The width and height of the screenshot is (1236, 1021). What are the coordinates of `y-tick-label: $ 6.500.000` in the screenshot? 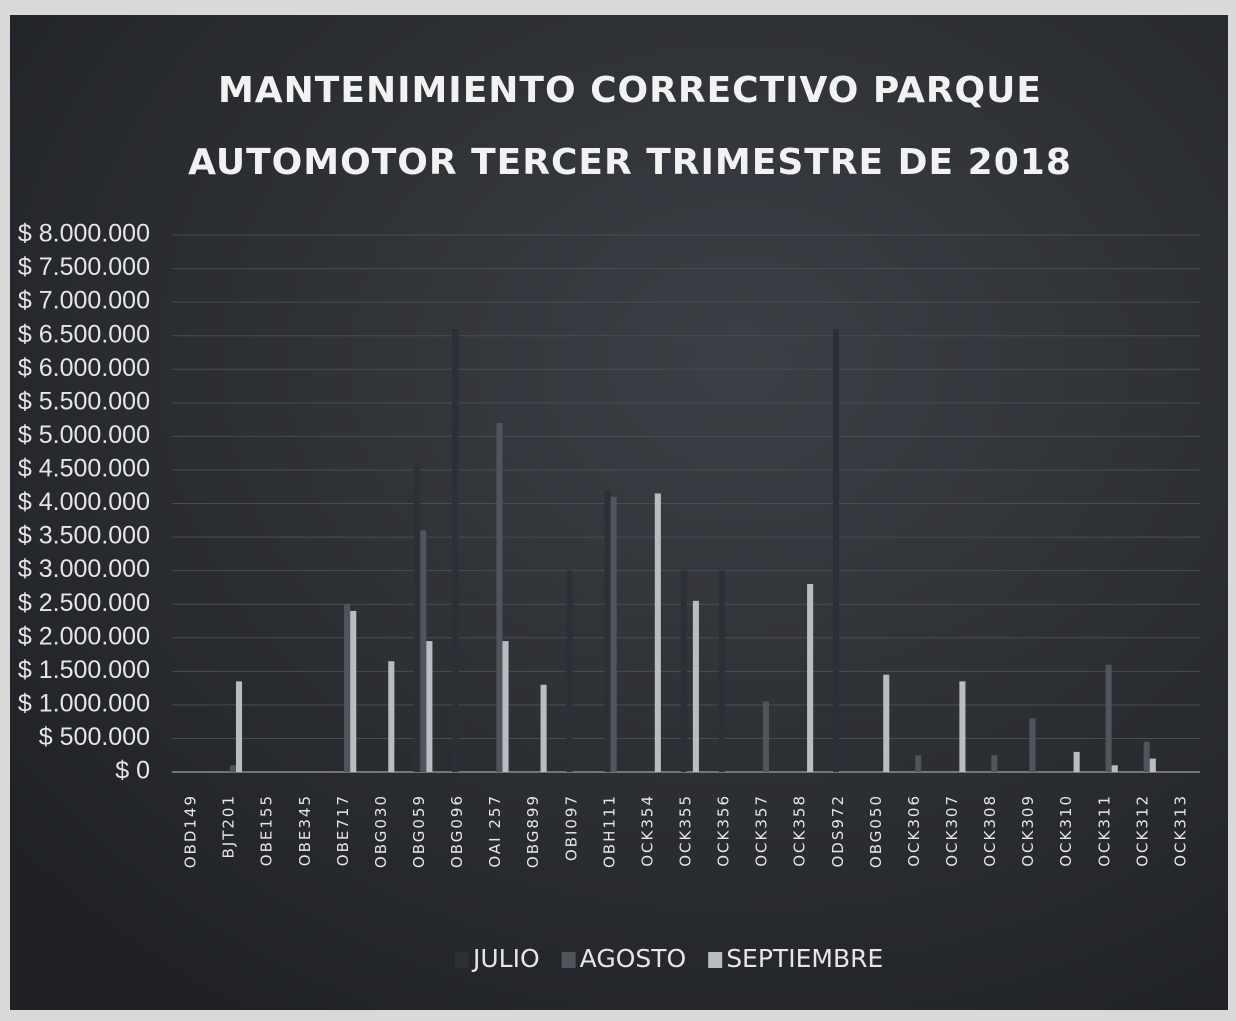 It's located at (84, 334).